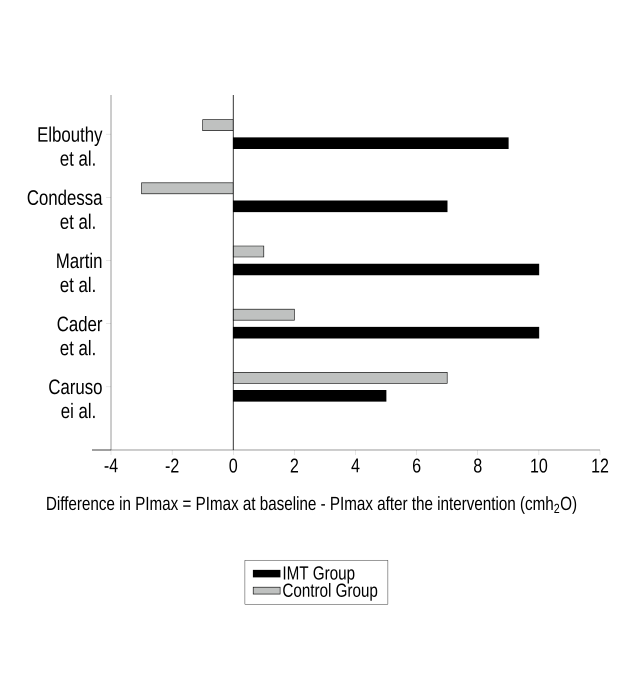 The height and width of the screenshot is (695, 621). What do you see at coordinates (600, 465) in the screenshot?
I see `x-tick-label: 12` at bounding box center [600, 465].